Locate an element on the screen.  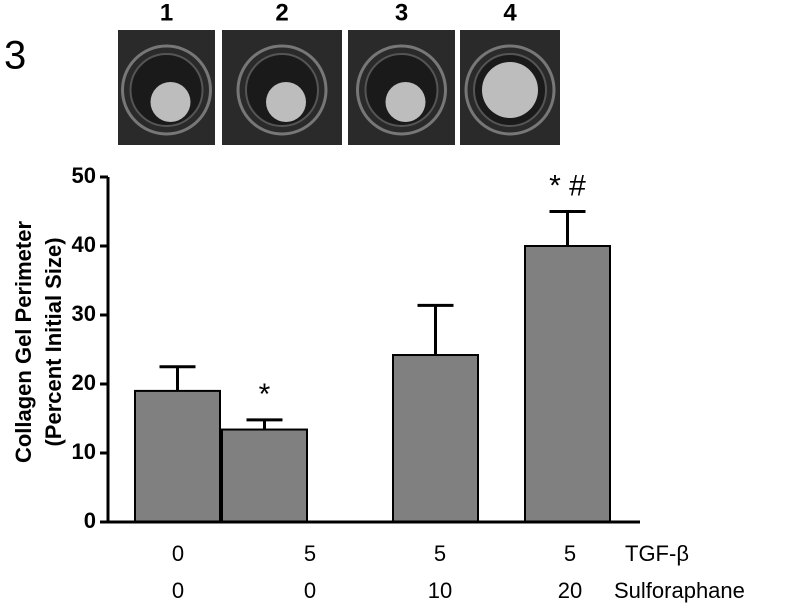
x-tick-label: 20 is located at coordinates (570, 590).